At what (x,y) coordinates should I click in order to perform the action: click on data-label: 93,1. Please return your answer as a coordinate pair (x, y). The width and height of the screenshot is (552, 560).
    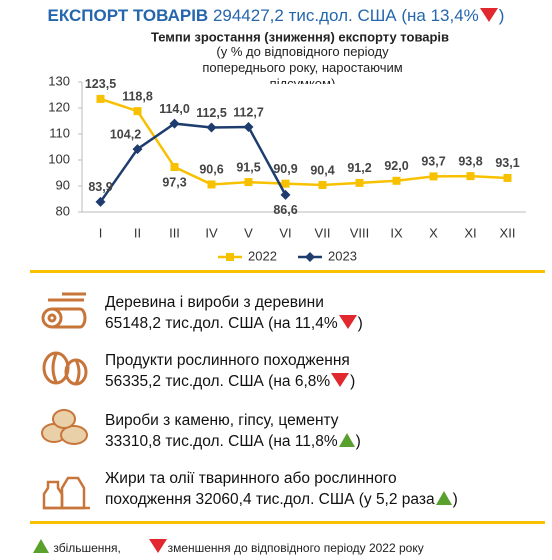
    Looking at the image, I should click on (507, 163).